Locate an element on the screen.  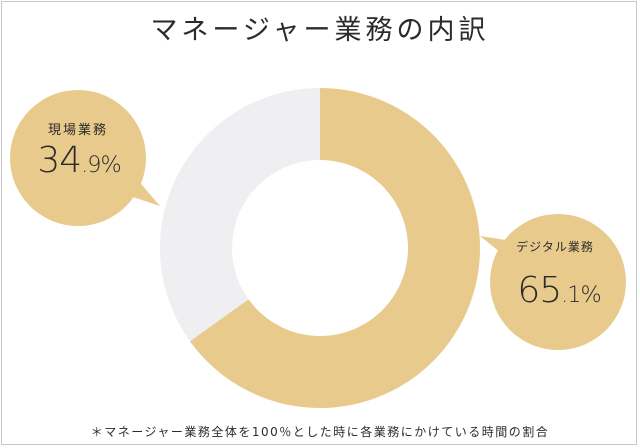
chart-title: マネージャー業務の内訳 is located at coordinates (320, 30).